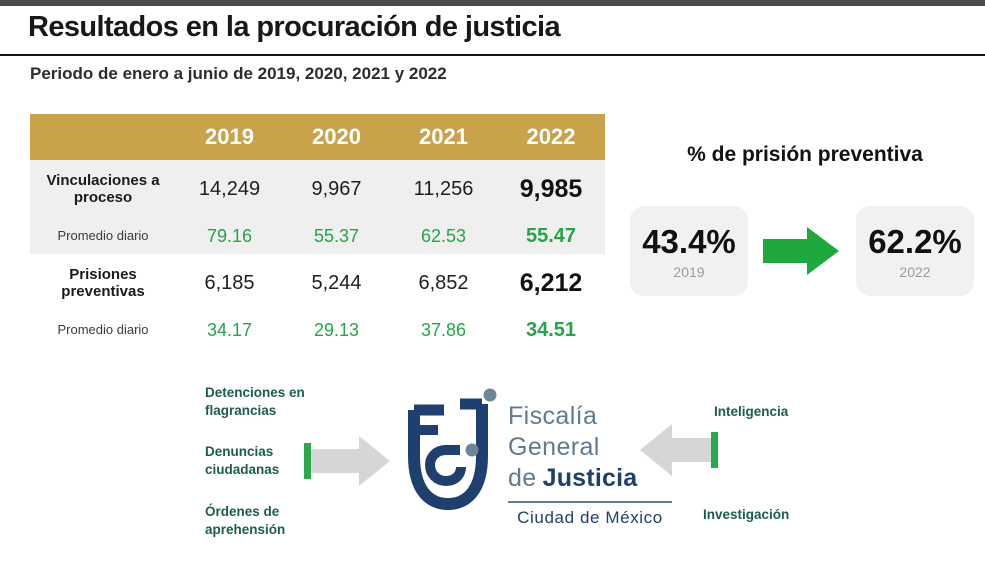  What do you see at coordinates (551, 329) in the screenshot?
I see `cell-value-highlight: 34.51` at bounding box center [551, 329].